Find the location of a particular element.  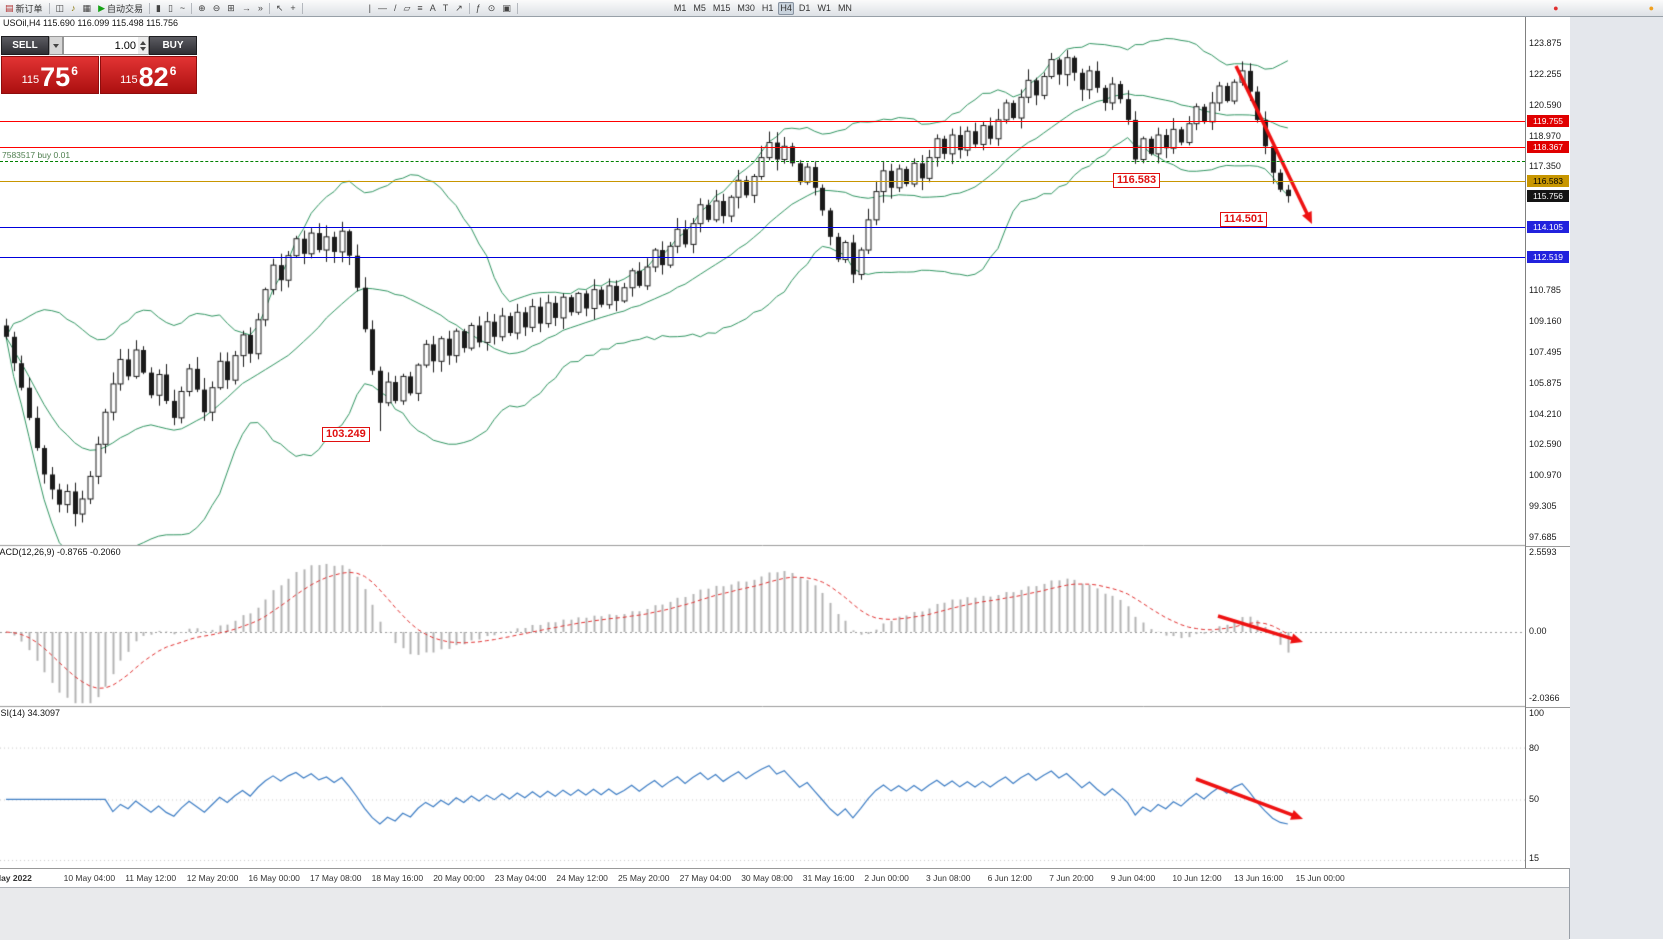

tf-m5-label: M5 is located at coordinates (699, 8).